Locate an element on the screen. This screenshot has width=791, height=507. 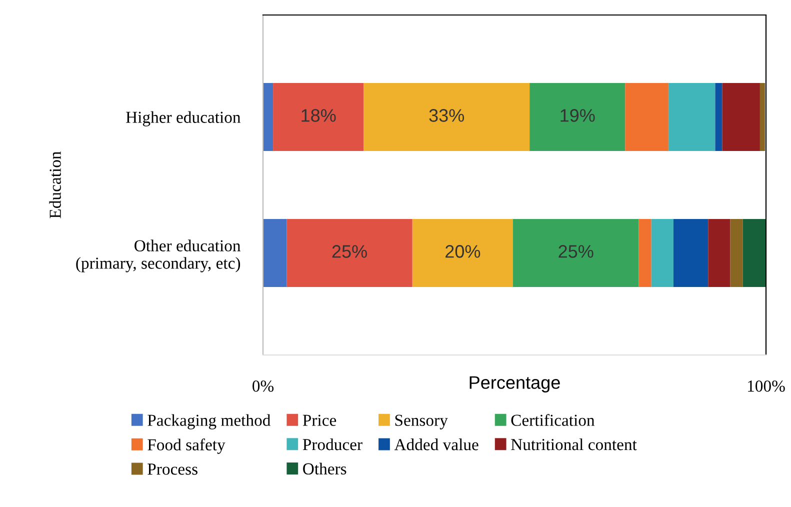
legend-label: Certification is located at coordinates (553, 420).